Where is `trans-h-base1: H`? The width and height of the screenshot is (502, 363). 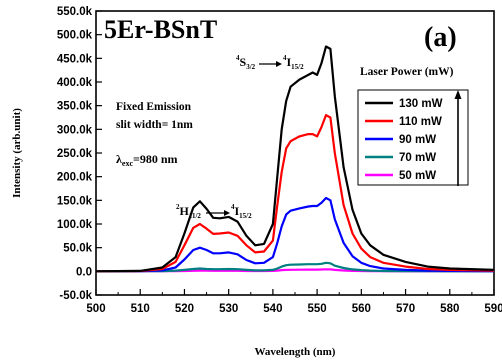 trans-h-base1: H is located at coordinates (185, 211).